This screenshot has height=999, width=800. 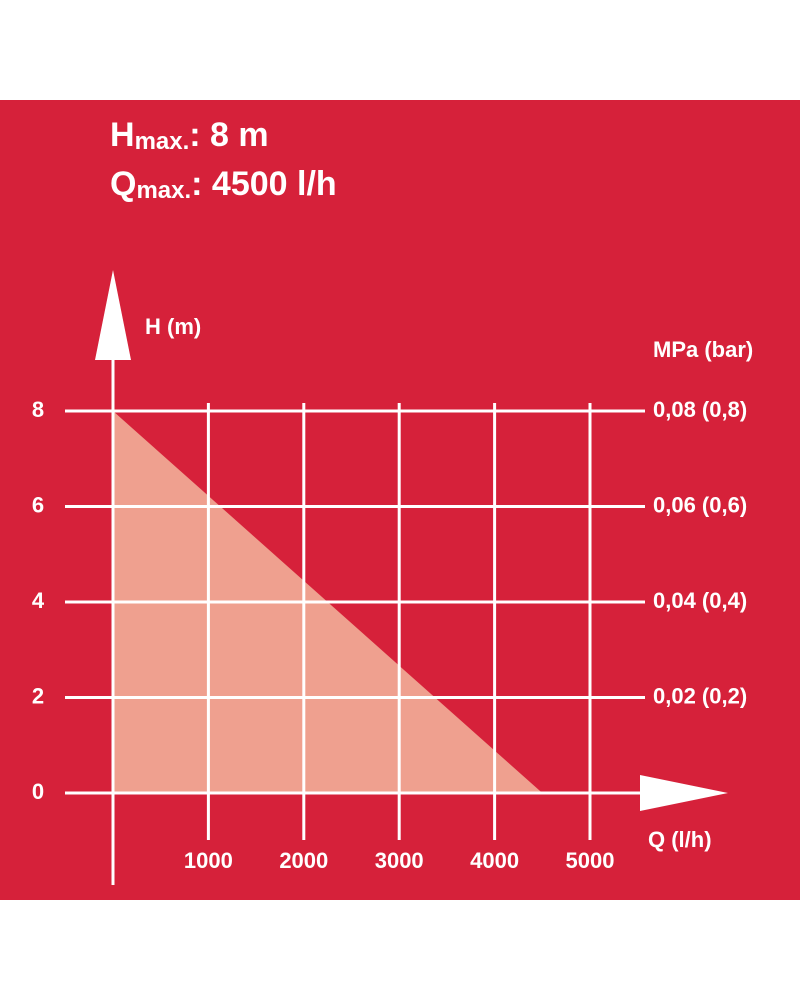 I want to click on x-tick-label: 1000, so click(x=208, y=860).